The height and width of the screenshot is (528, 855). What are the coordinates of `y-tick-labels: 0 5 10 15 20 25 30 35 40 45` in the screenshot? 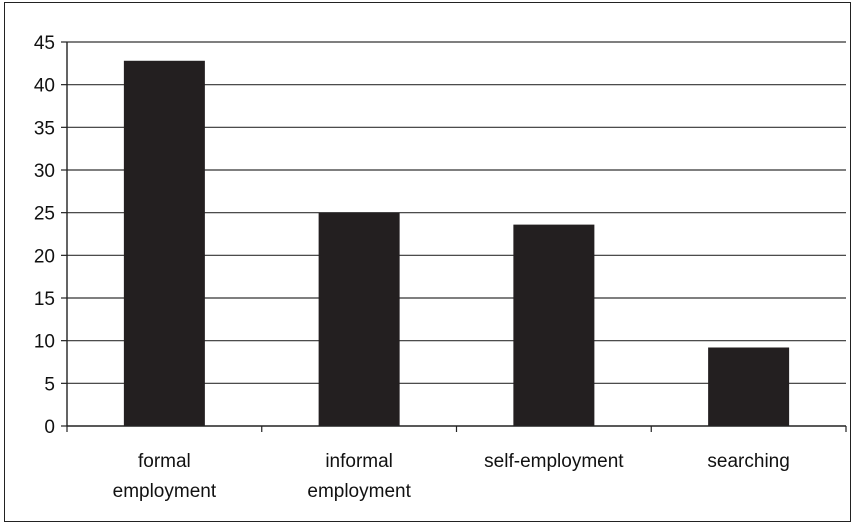 It's located at (44, 235).